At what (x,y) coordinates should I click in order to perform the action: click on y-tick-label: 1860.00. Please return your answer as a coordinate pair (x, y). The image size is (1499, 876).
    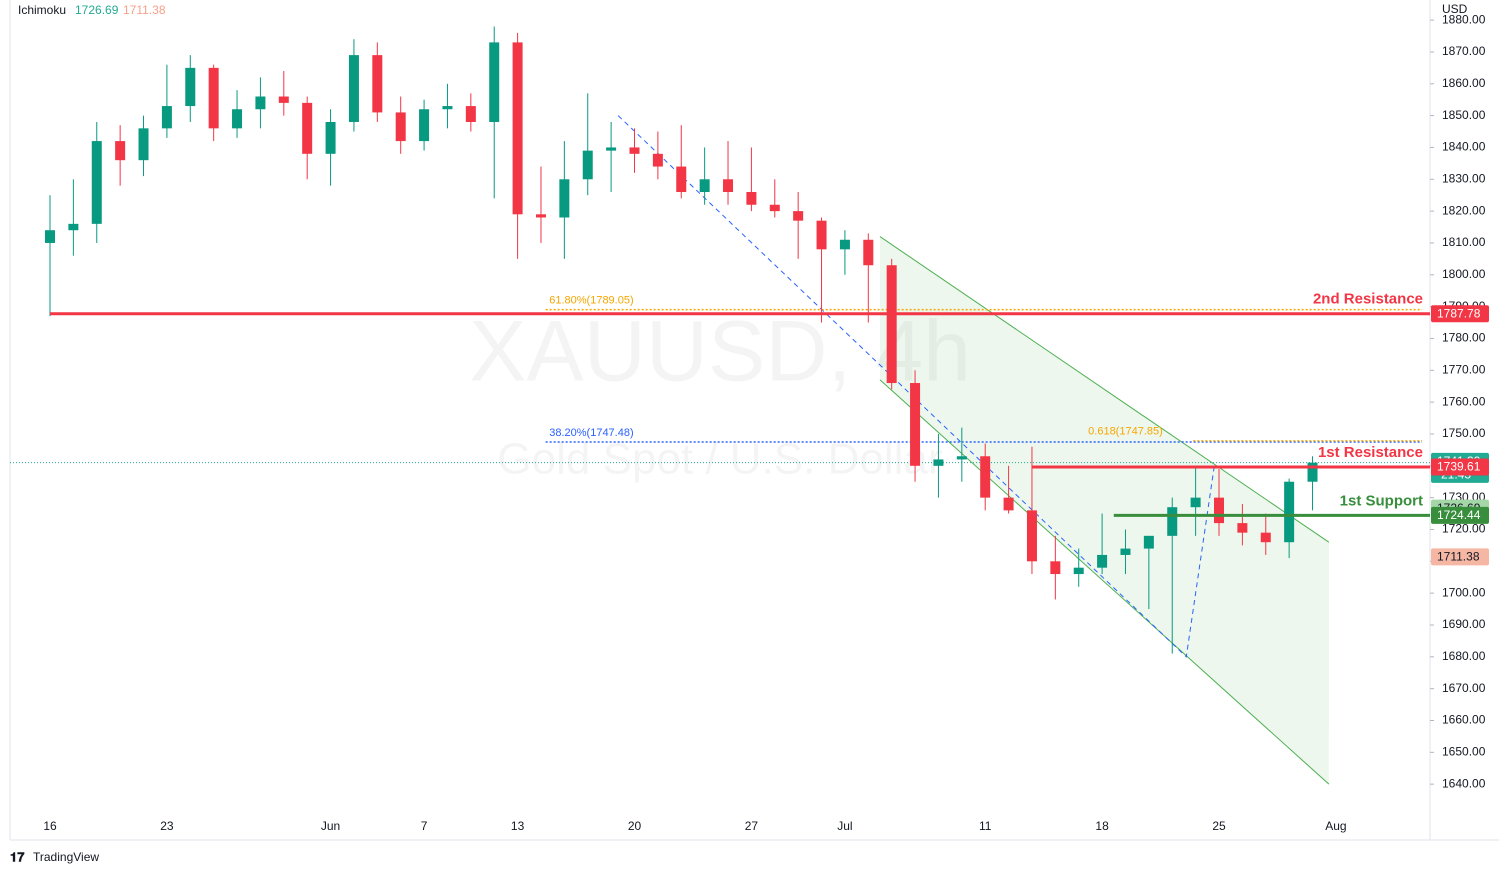
    Looking at the image, I should click on (1464, 83).